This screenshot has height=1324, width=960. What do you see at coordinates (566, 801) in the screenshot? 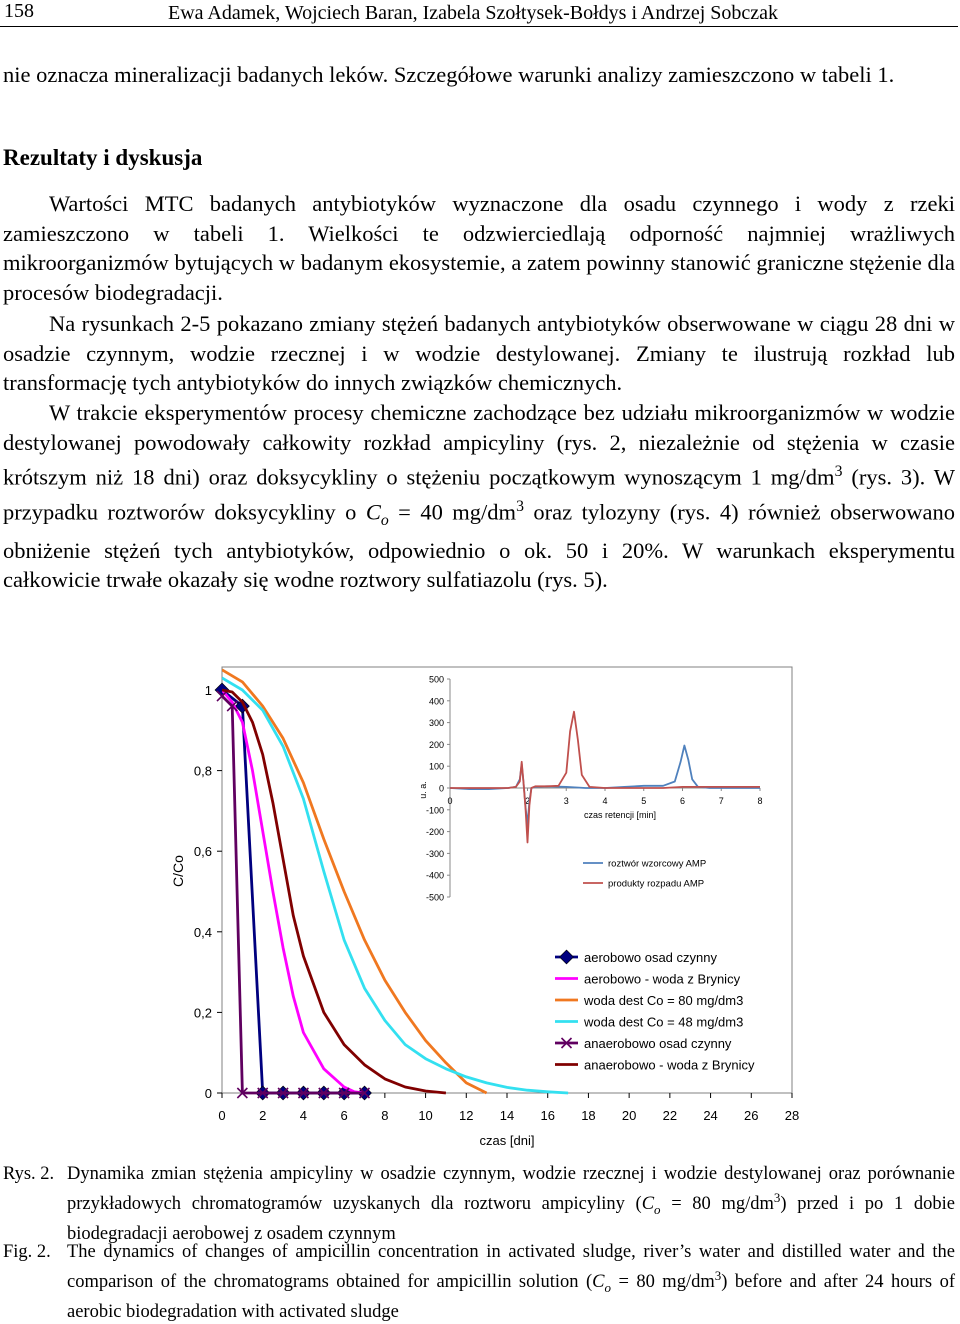
I see `inset-x-tick-label: 3` at bounding box center [566, 801].